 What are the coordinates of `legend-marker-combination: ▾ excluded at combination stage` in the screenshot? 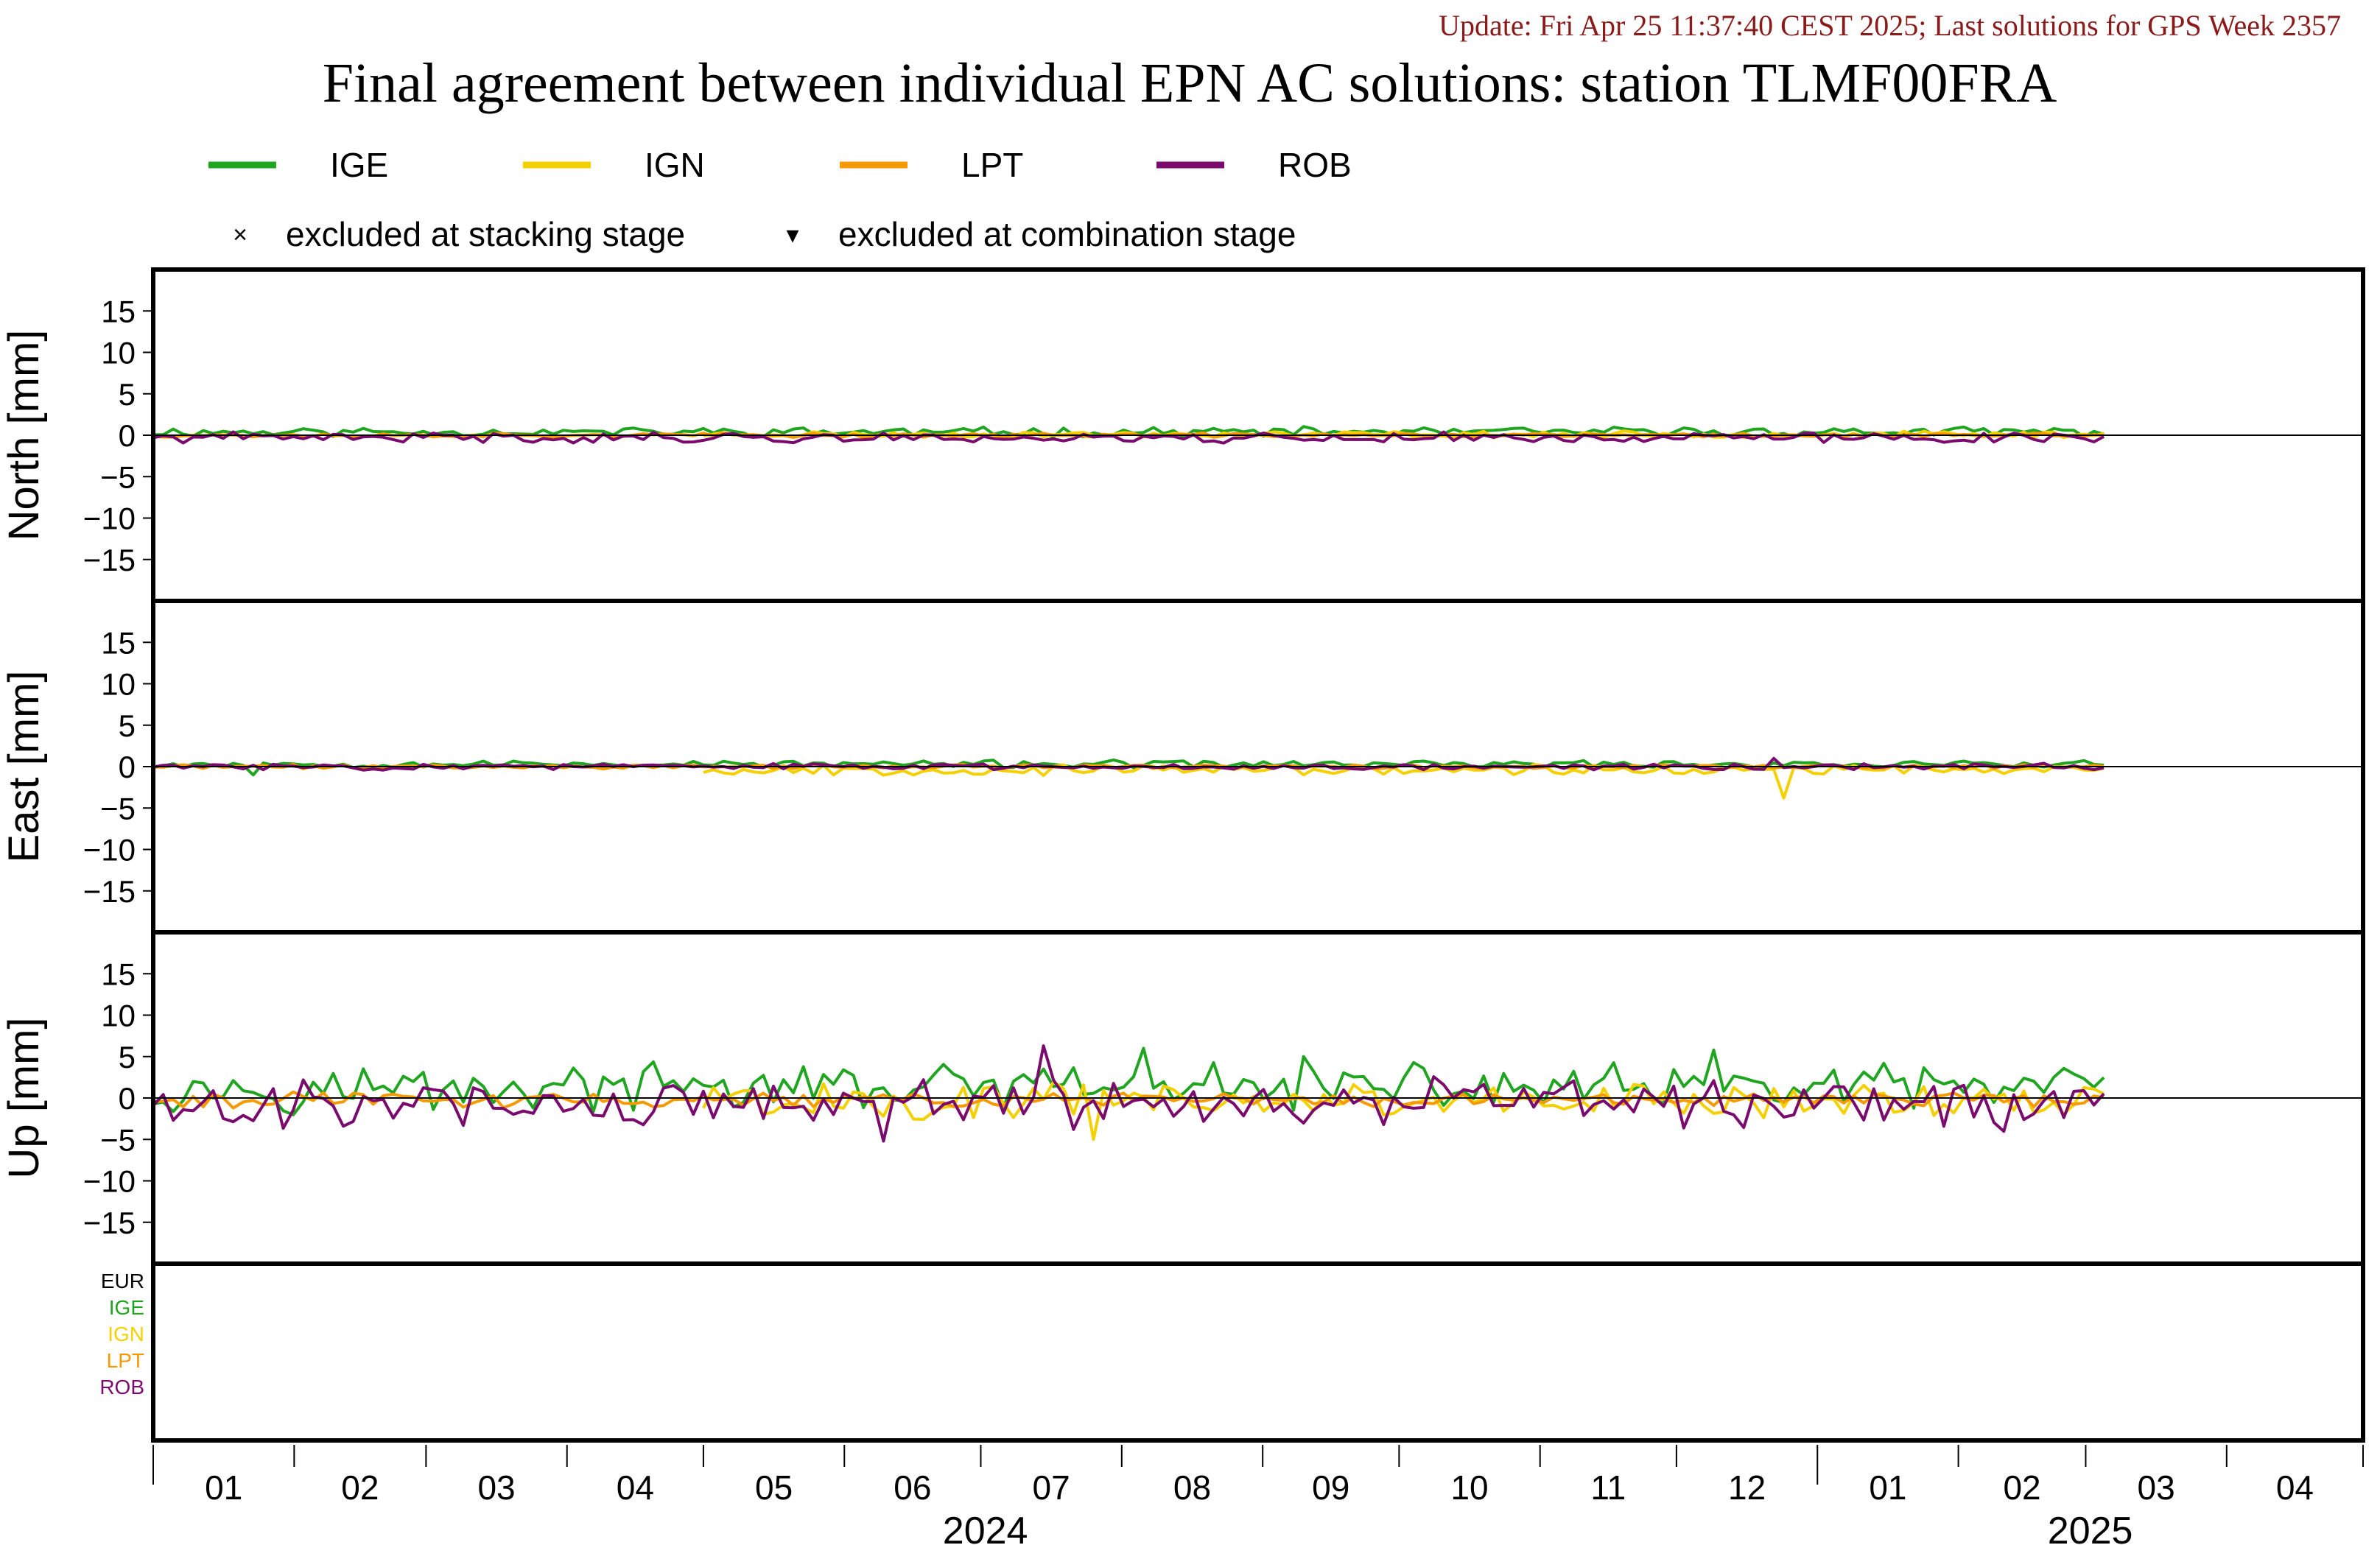 It's located at (1041, 234).